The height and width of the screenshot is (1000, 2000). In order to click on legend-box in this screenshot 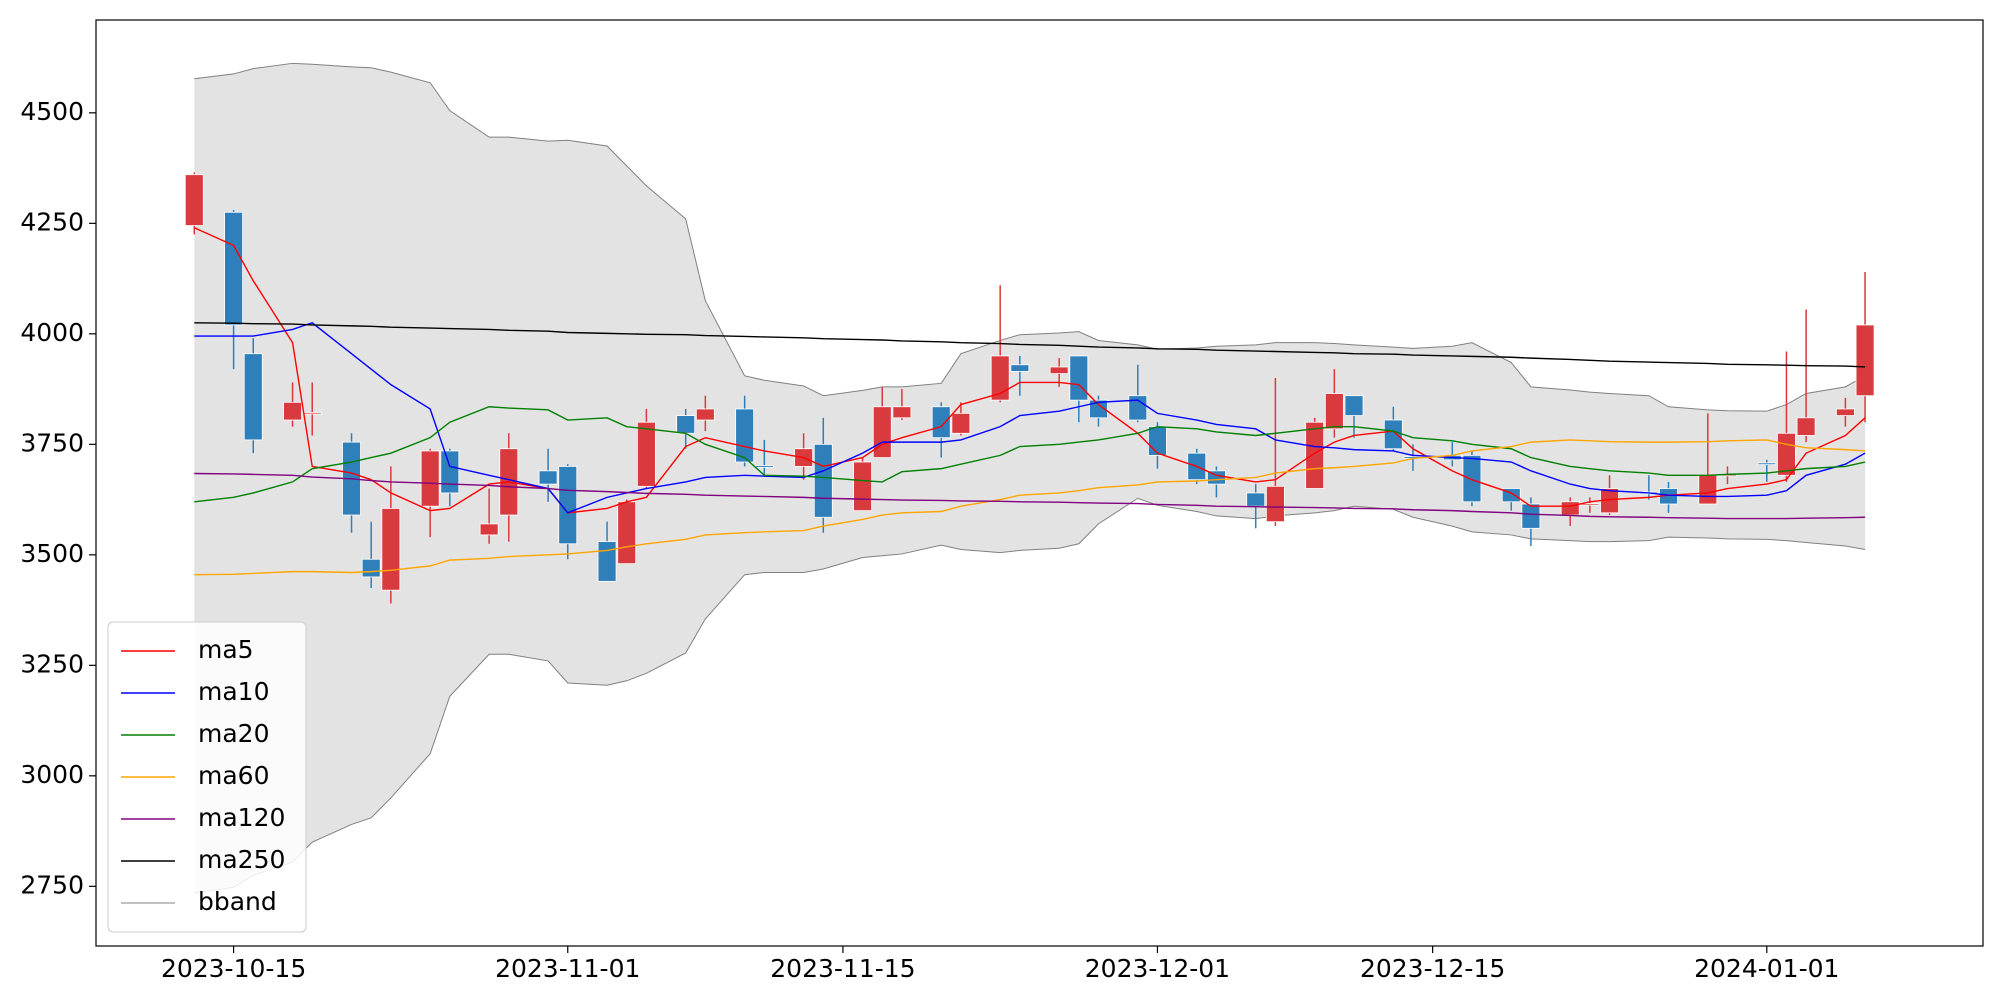, I will do `click(207, 777)`.